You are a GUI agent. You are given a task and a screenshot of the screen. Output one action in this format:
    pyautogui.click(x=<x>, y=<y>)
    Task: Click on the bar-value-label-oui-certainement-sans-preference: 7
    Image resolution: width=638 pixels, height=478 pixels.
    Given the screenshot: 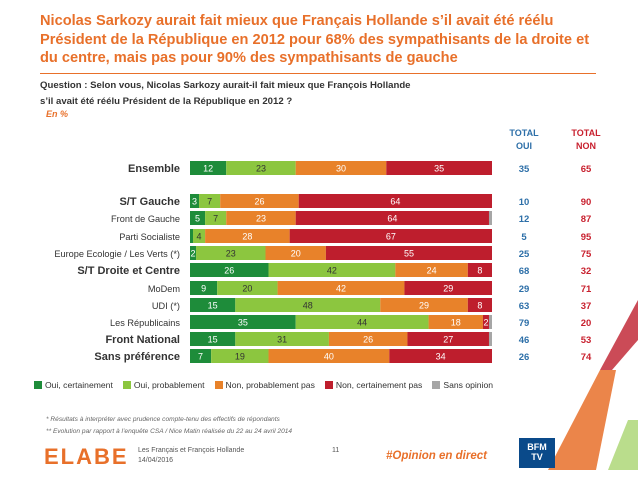 What is the action you would take?
    pyautogui.click(x=200, y=357)
    